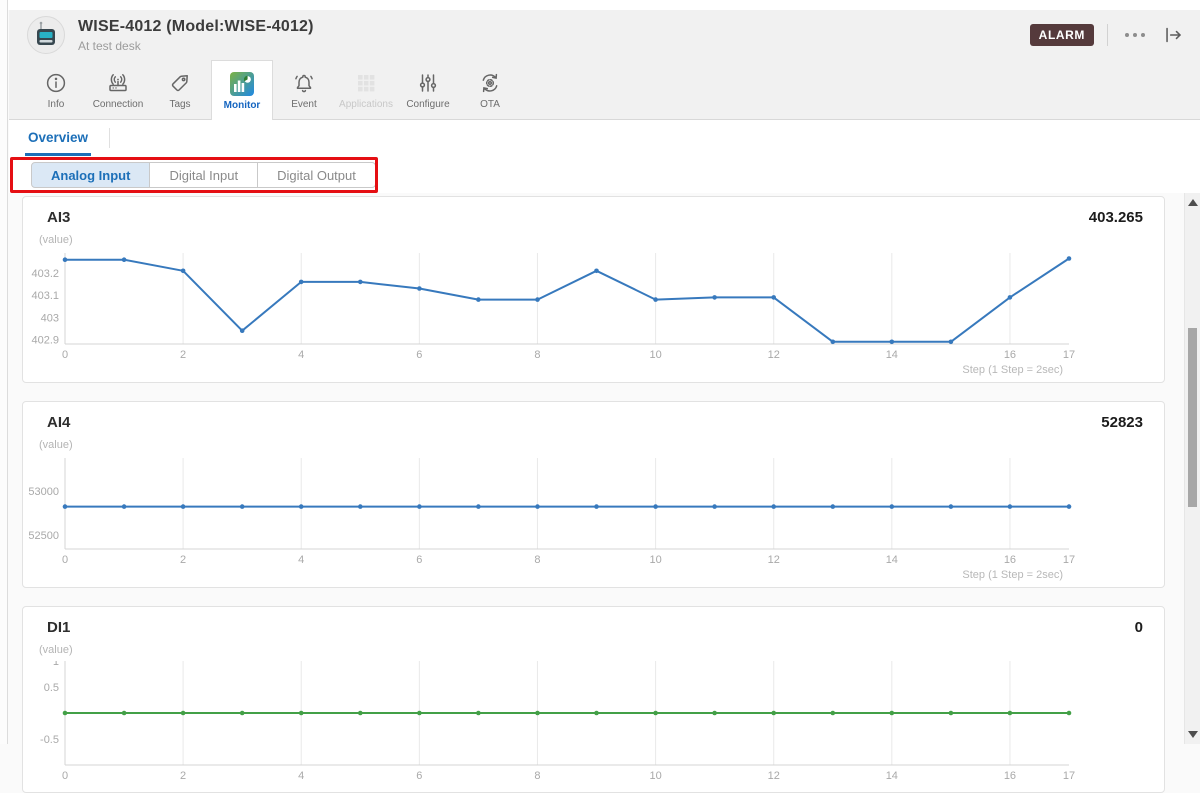 The image size is (1200, 793). I want to click on chart-title: AI4, so click(59, 422).